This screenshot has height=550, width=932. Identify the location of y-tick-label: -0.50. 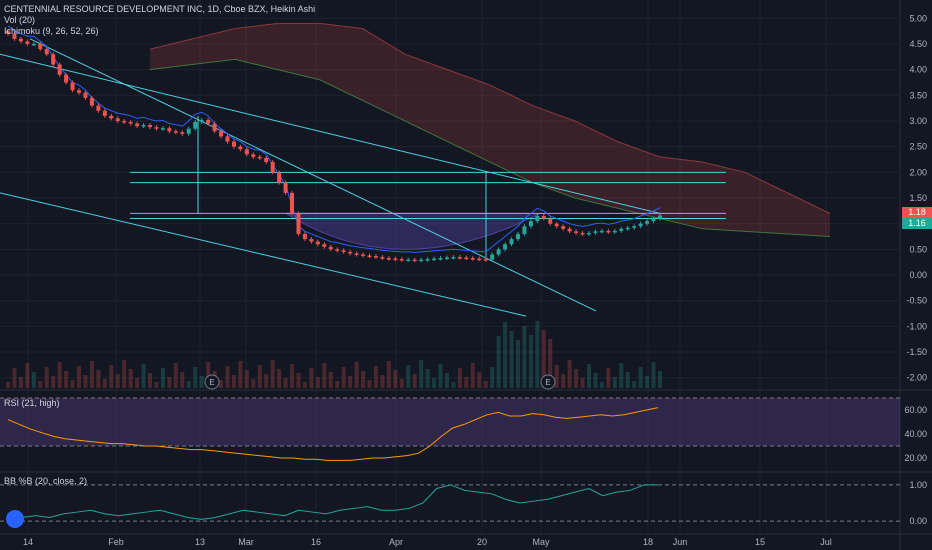
(916, 301).